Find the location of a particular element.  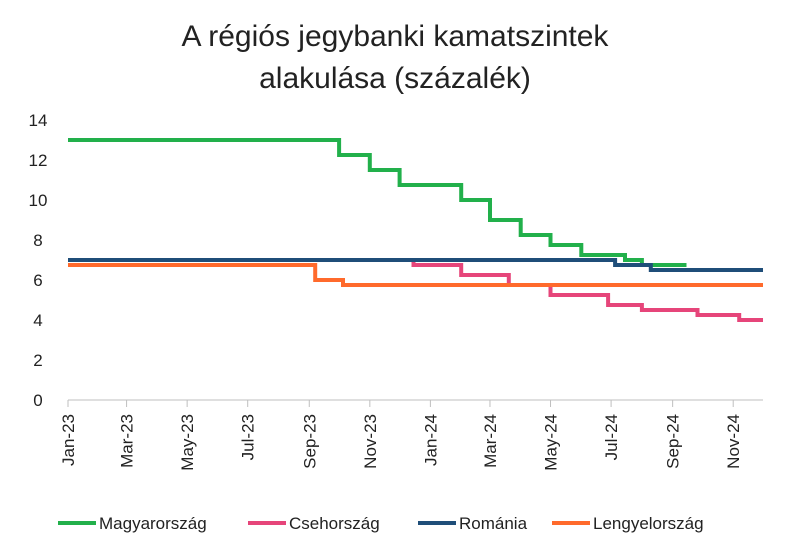

chart-title-line-1: A régiós jegybanki kamatszintek is located at coordinates (396, 36).